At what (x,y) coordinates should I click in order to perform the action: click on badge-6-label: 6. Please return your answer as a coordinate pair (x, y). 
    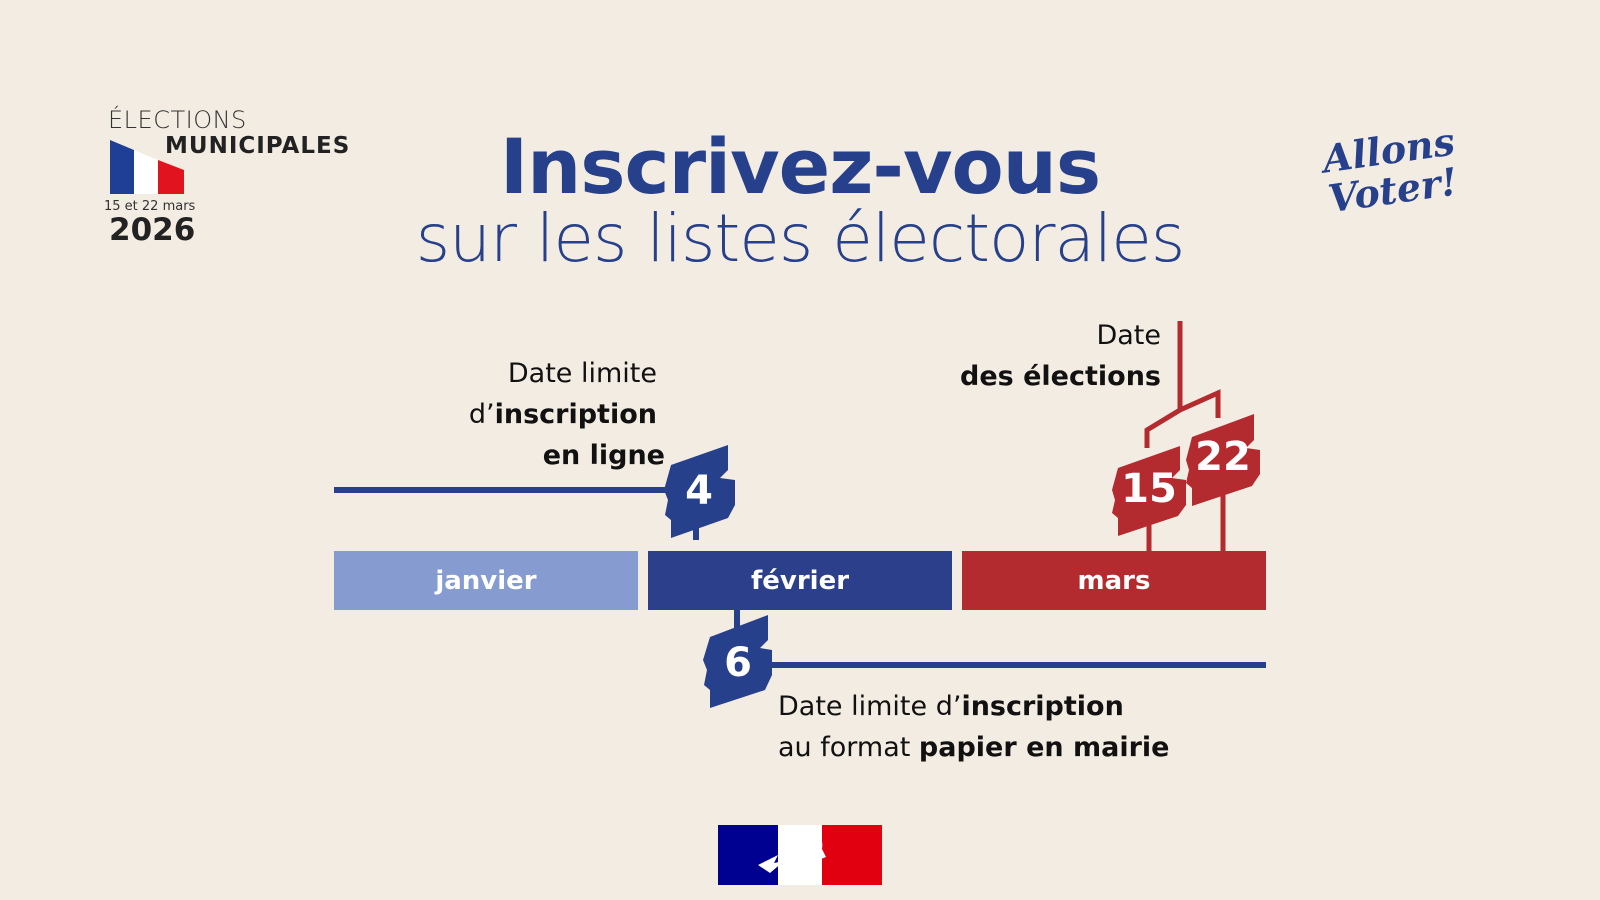
    Looking at the image, I should click on (738, 663).